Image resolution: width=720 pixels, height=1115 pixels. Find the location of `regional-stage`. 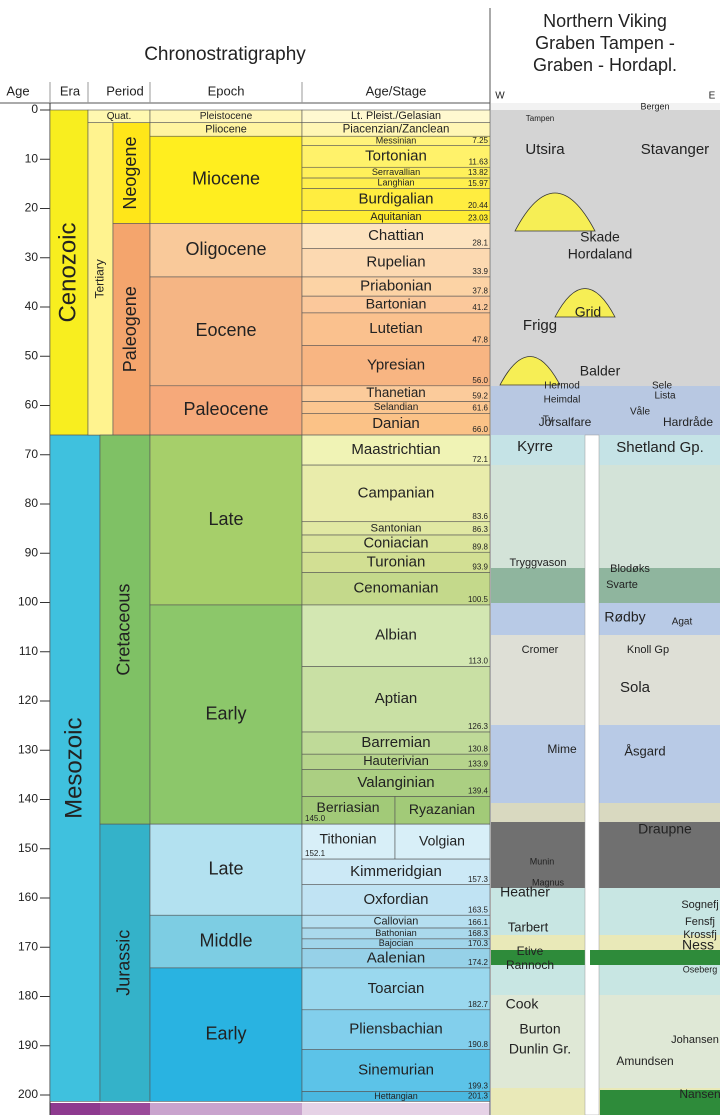

regional-stage is located at coordinates (442, 810).